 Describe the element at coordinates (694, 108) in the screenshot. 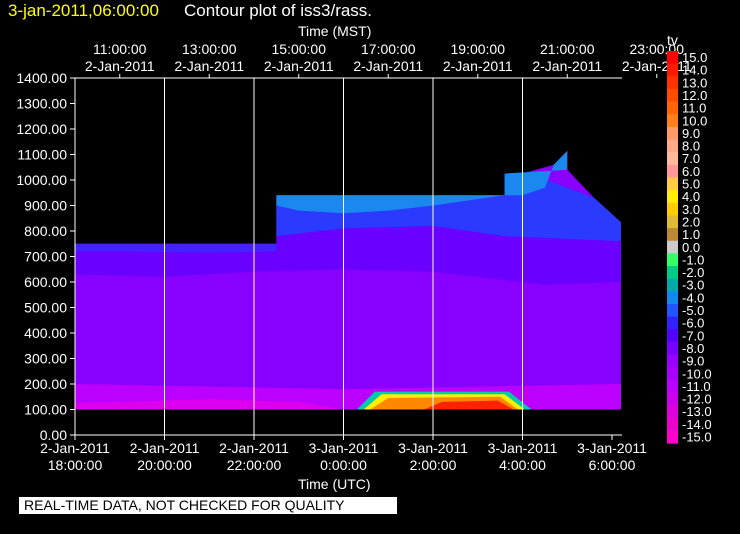

I see `colorbar-label-value: 11.0` at that location.